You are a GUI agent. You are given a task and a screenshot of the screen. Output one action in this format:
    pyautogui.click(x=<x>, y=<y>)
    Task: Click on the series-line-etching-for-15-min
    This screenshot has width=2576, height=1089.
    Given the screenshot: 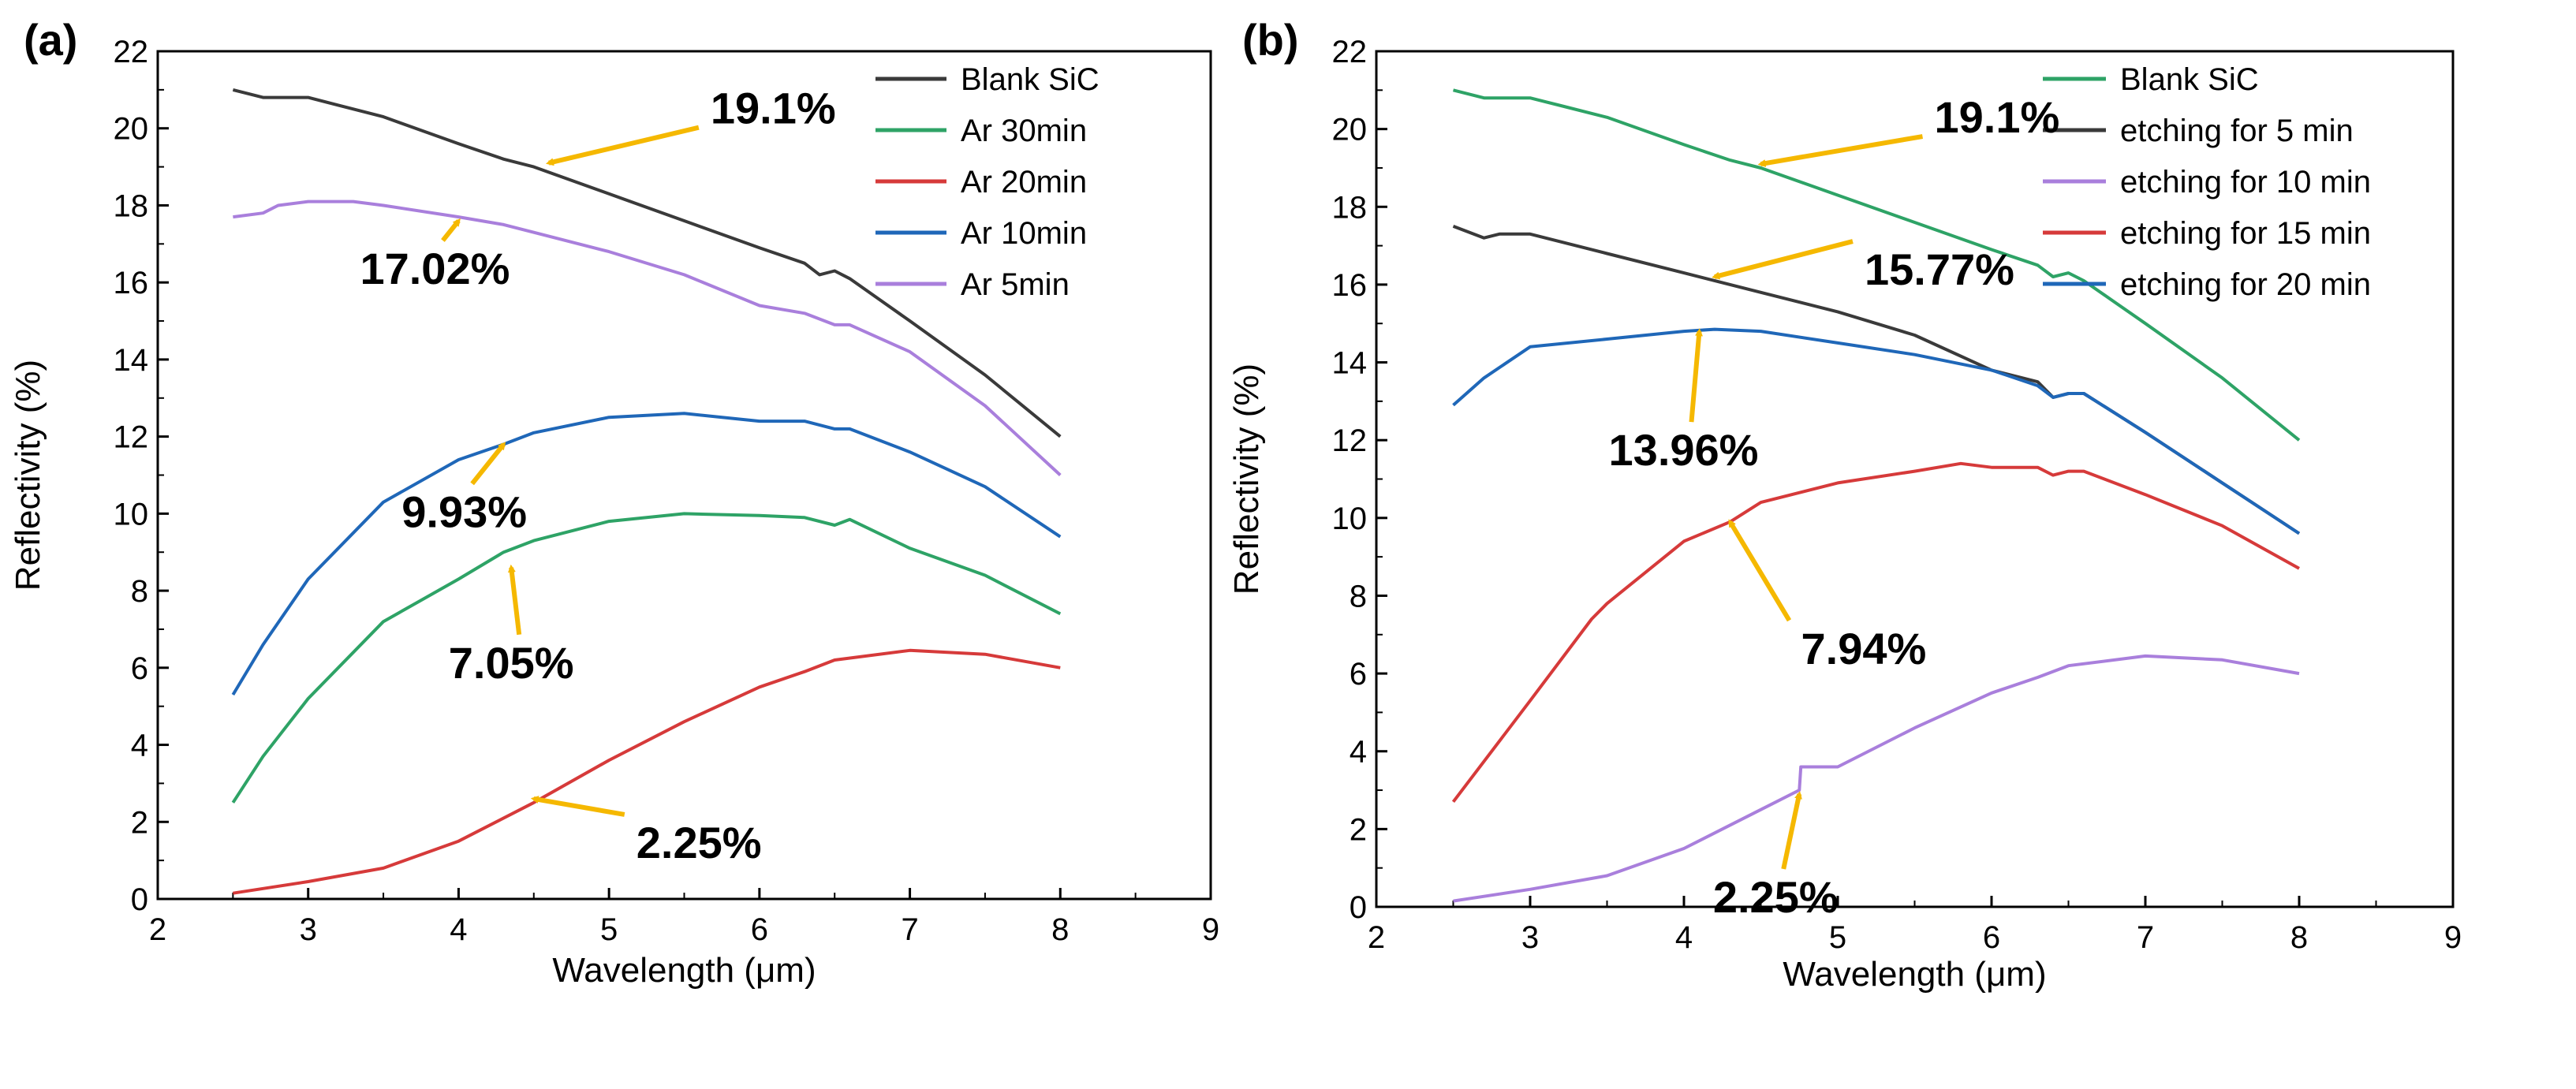 What is the action you would take?
    pyautogui.click(x=1875, y=632)
    